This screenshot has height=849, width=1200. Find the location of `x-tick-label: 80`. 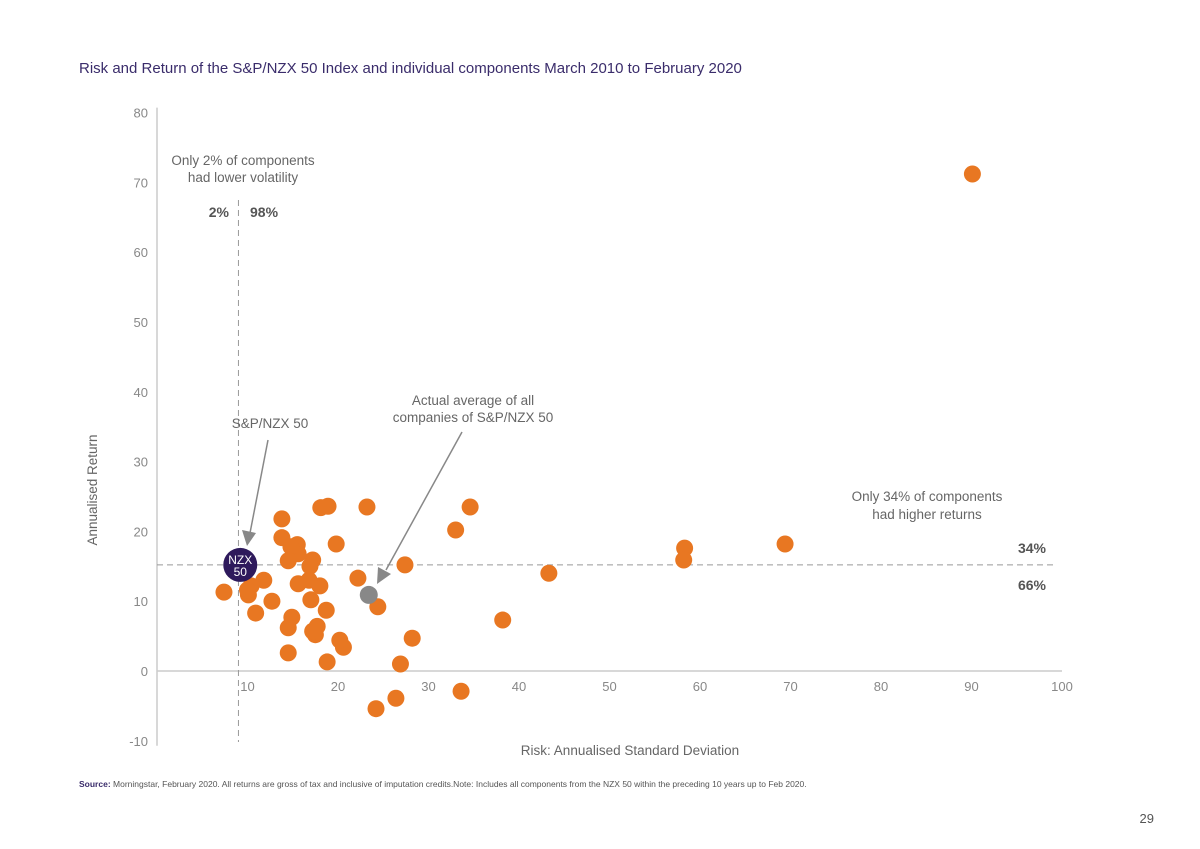

x-tick-label: 80 is located at coordinates (881, 686).